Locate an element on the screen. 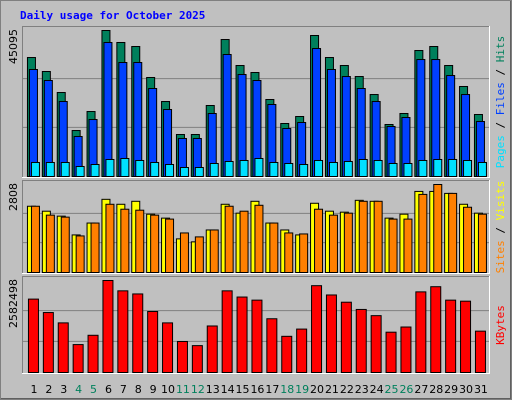 This screenshot has width=512, height=400. x-tick-label: 3 is located at coordinates (63, 389).